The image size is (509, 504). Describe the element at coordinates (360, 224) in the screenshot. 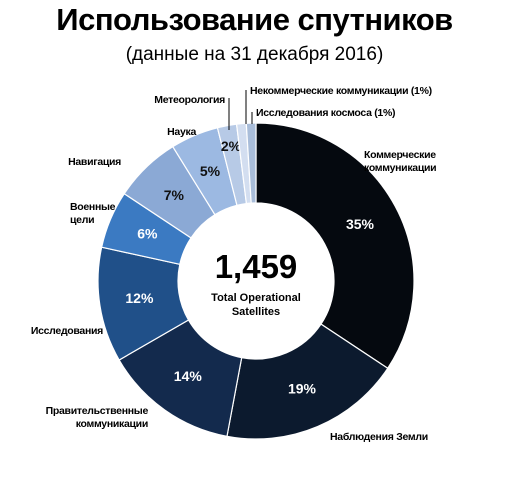

I see `value-label: 35%` at that location.